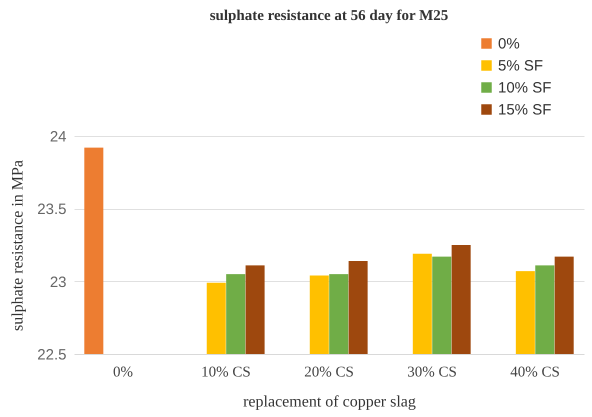 Image resolution: width=592 pixels, height=417 pixels. Describe the element at coordinates (535, 372) in the screenshot. I see `x-tick-label: 40% CS` at that location.